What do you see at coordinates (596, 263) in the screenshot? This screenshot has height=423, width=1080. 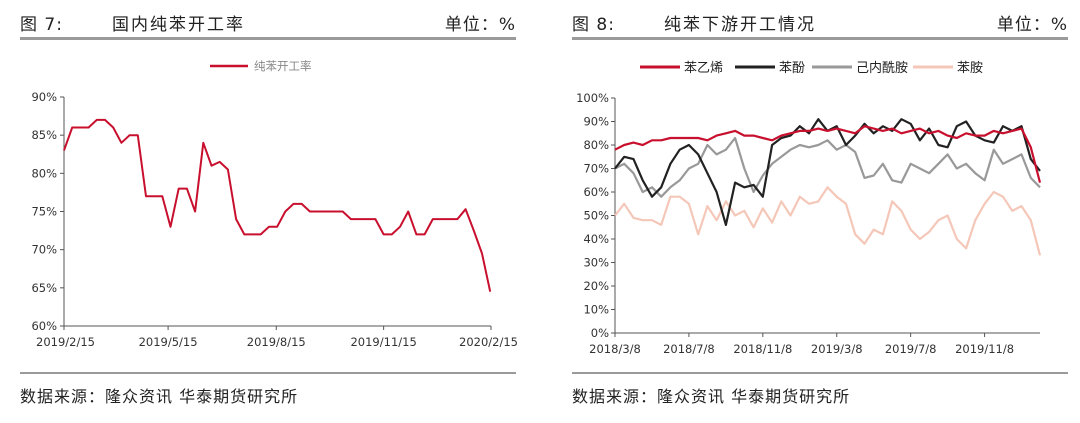 I see `y-tick-label: 30%` at bounding box center [596, 263].